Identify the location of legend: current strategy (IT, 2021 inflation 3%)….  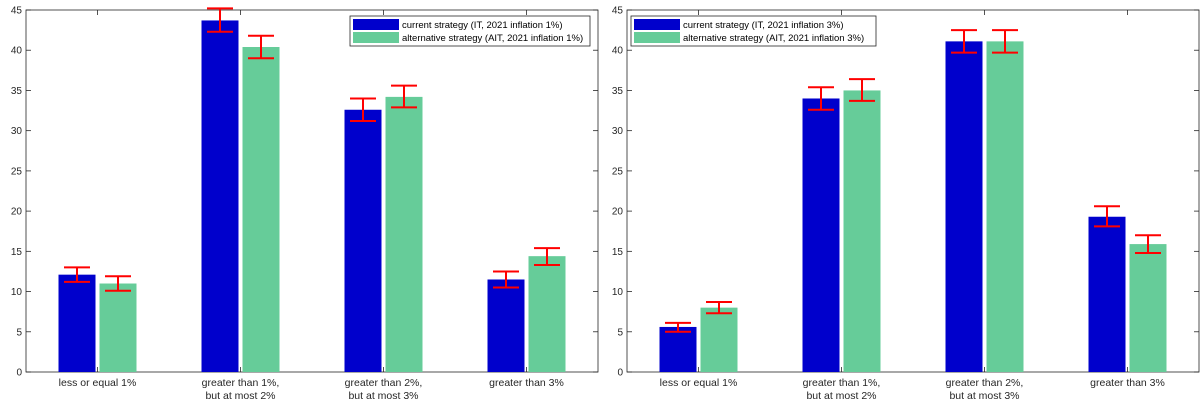
(753, 31).